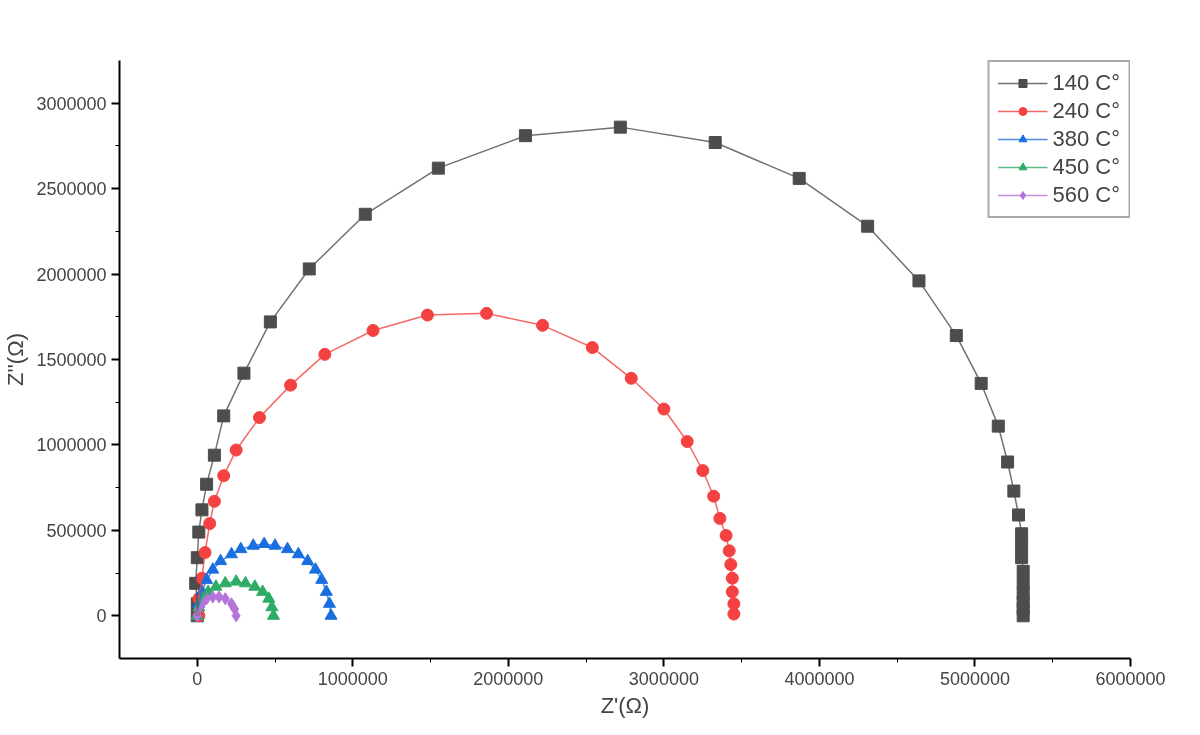  I want to click on legend-label: 140 C°, so click(1086, 83).